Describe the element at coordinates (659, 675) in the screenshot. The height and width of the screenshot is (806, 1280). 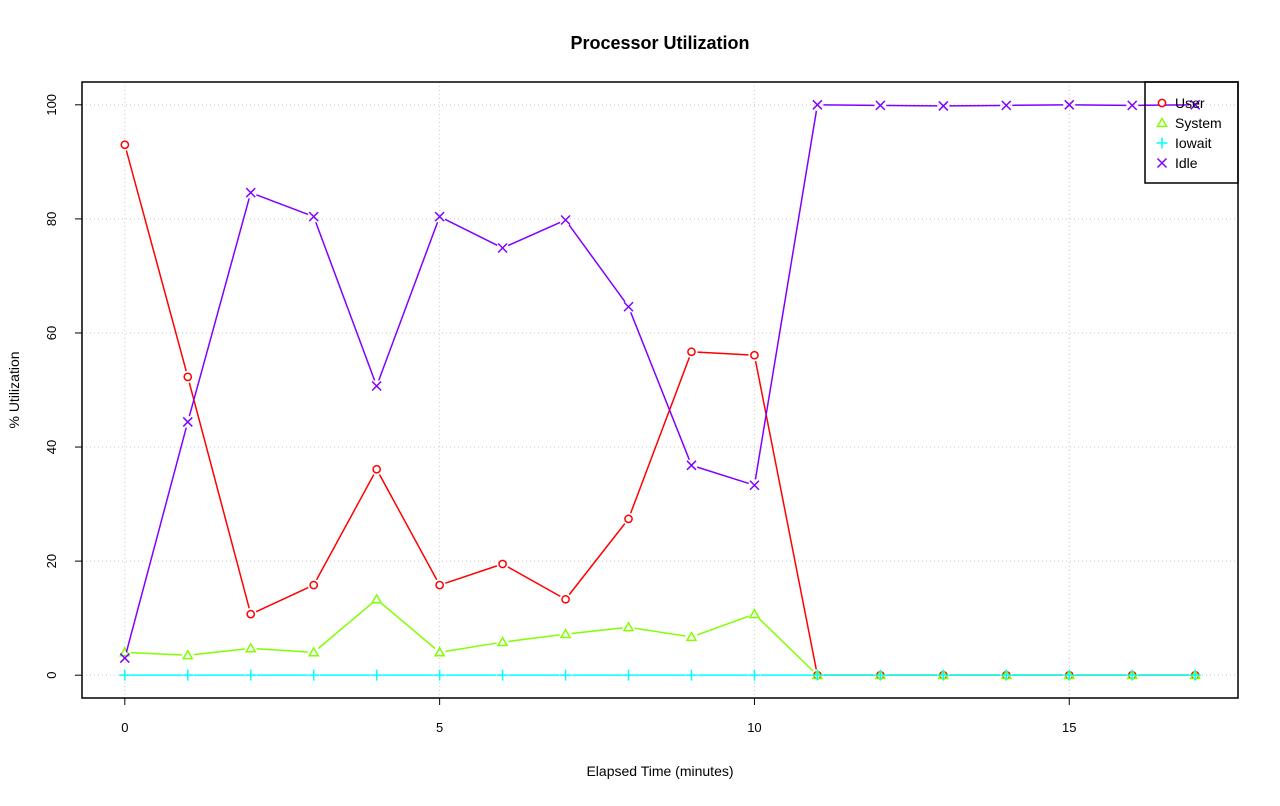
I see `series-iowait` at that location.